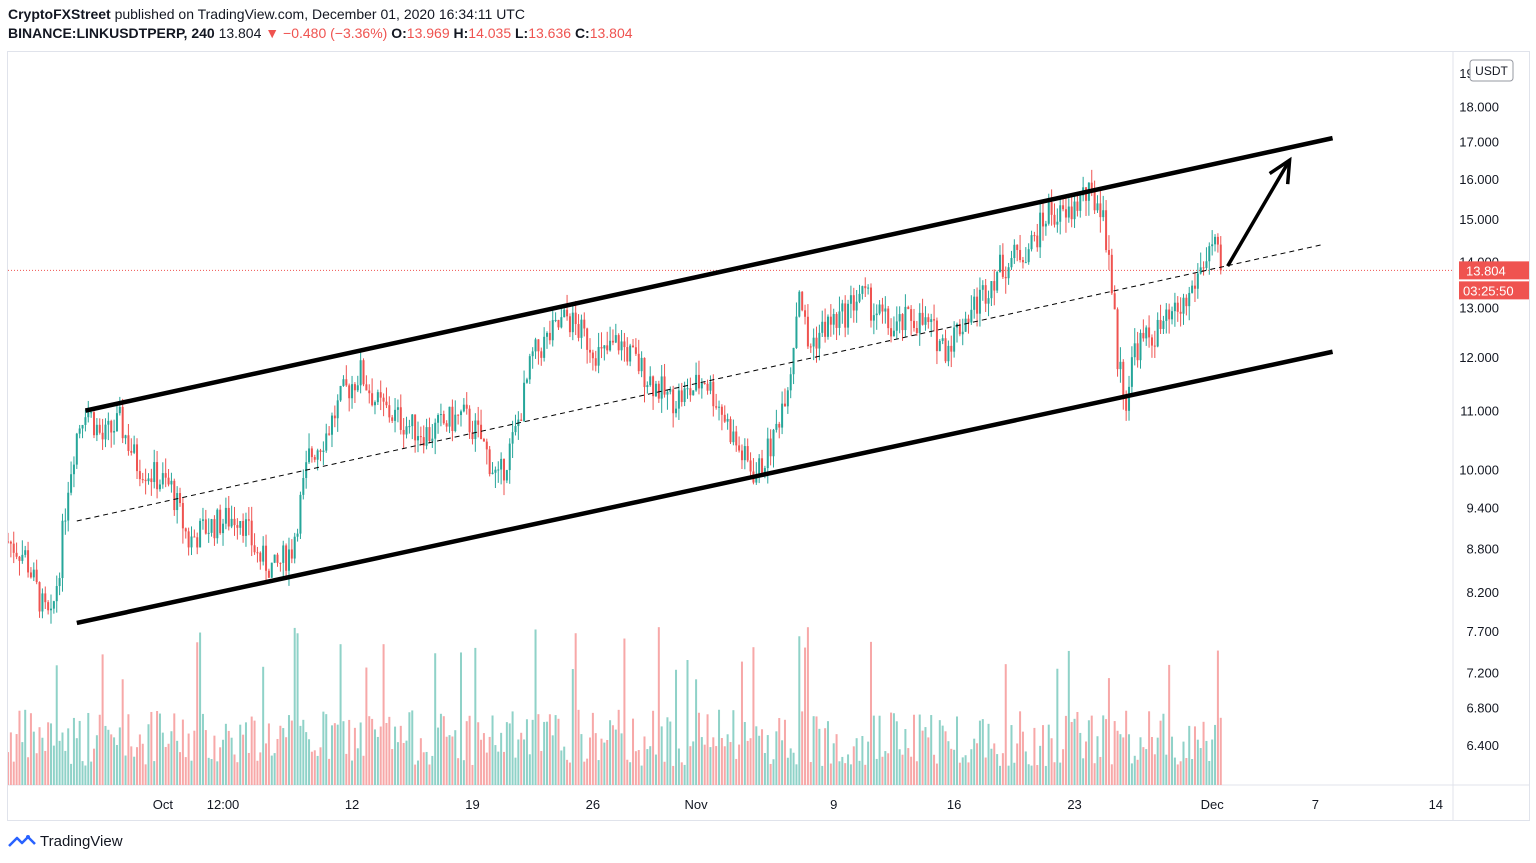  What do you see at coordinates (1280, 170) in the screenshot?
I see `arrow-head-icon` at bounding box center [1280, 170].